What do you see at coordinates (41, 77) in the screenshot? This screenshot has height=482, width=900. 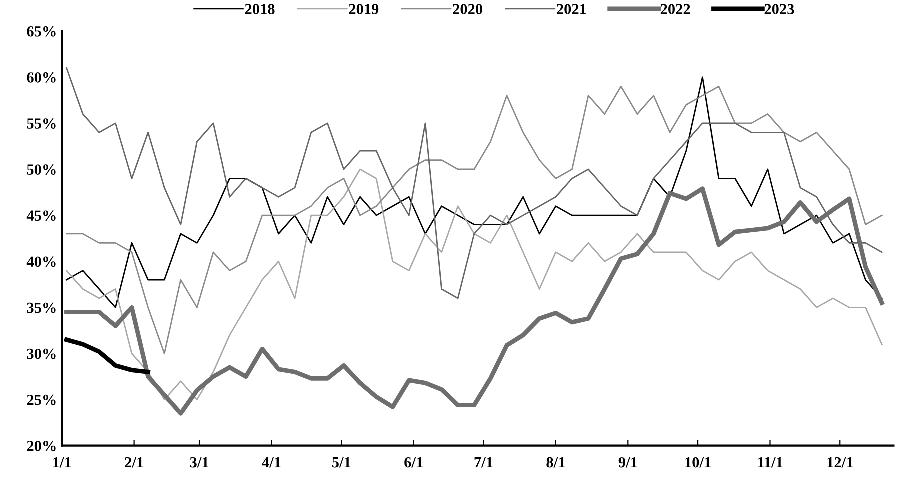 I see `y-tick-label: 60%` at bounding box center [41, 77].